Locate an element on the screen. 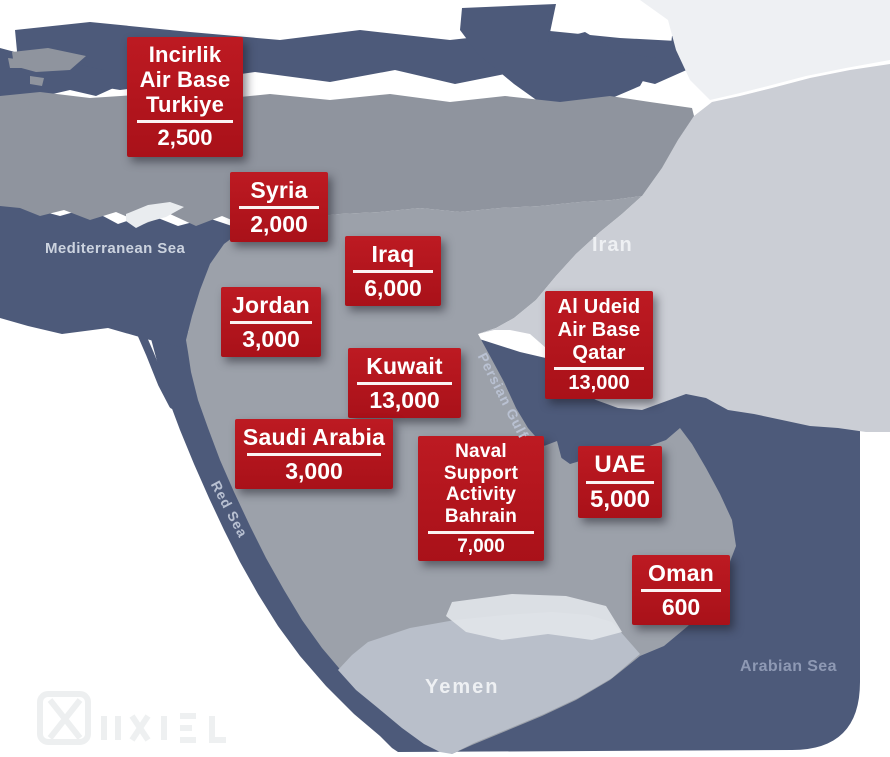 Image resolution: width=890 pixels, height=757 pixels. yemen-label: Yemen is located at coordinates (462, 687).